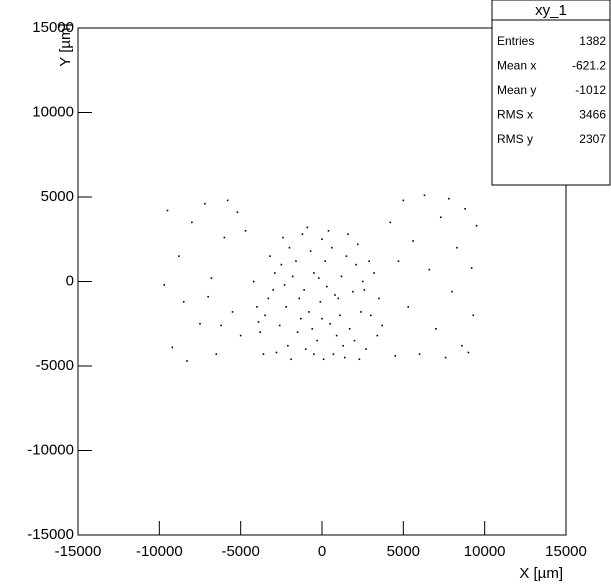 This screenshot has width=611, height=585. I want to click on x-axis-label: X [µm], so click(541, 573).